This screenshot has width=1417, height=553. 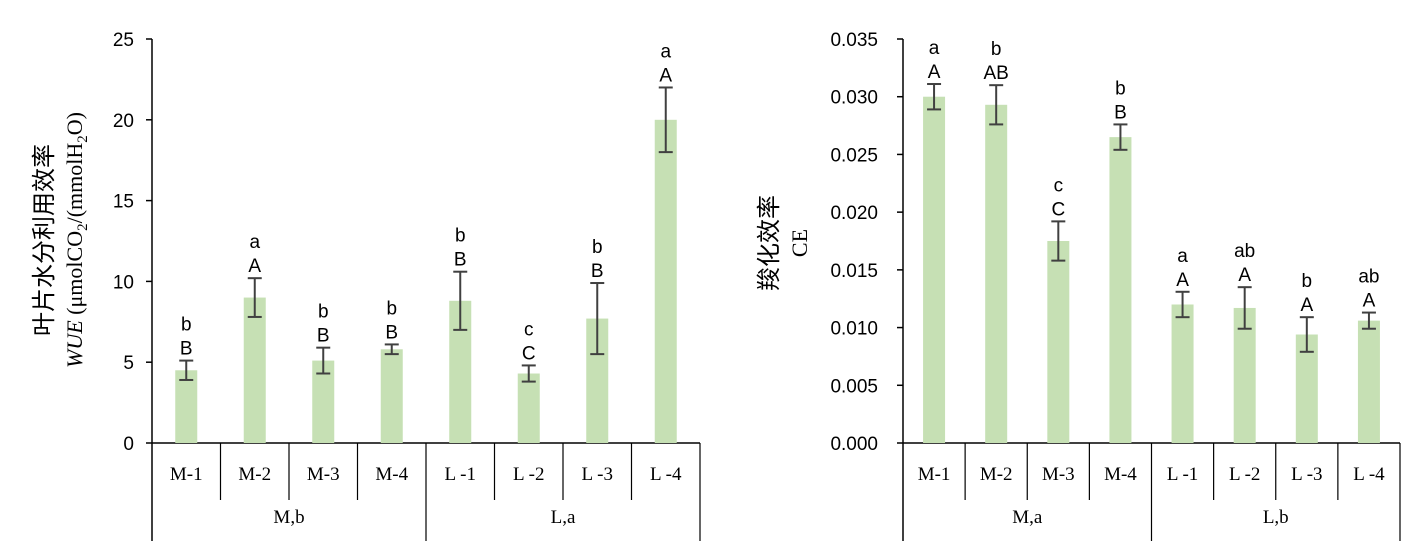 I want to click on y-tick-label: 0.000, so click(x=854, y=444).